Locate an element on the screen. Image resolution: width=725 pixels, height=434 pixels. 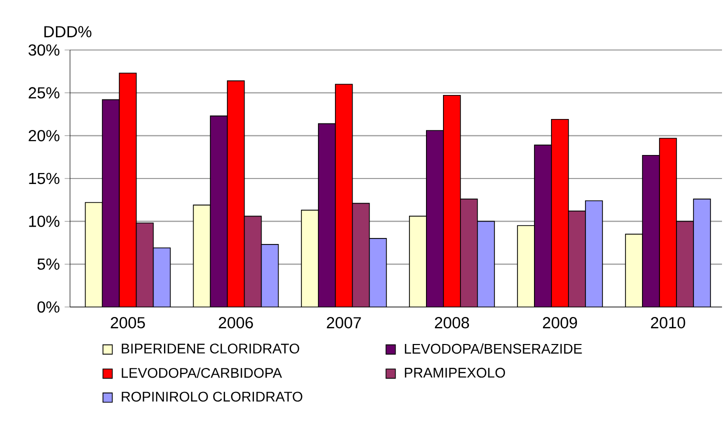
x-tick-label: 2005 is located at coordinates (127, 322).